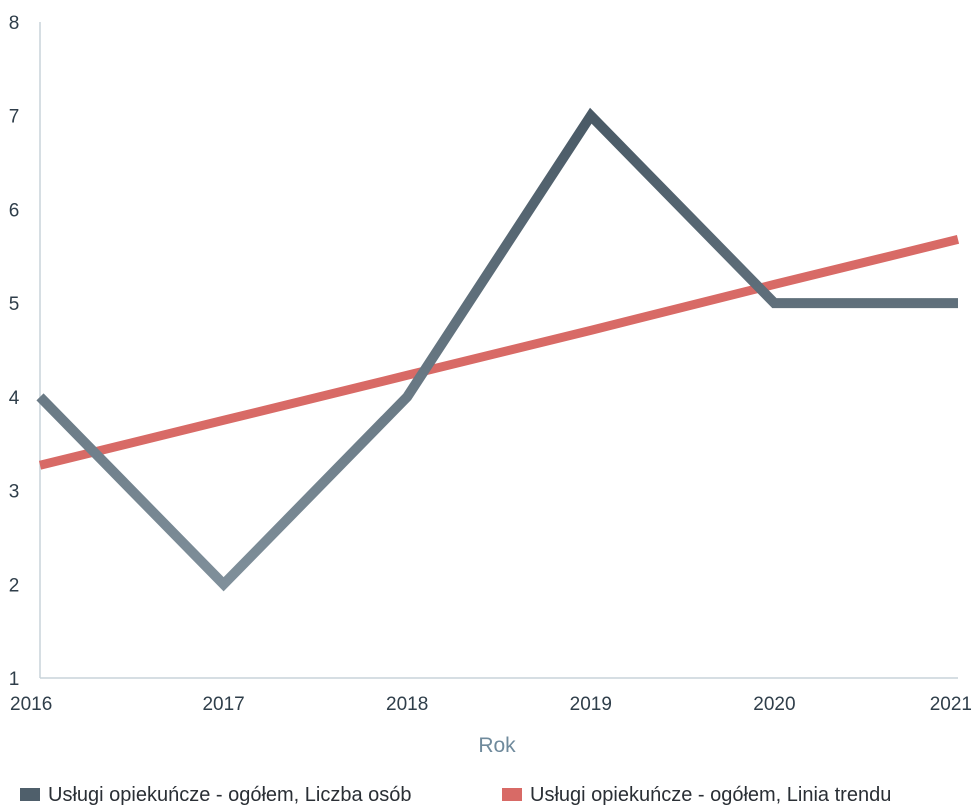 This screenshot has height=809, width=980. Describe the element at coordinates (14, 351) in the screenshot. I see `y-tick-labels: 1 2 3 4 5 6 7 8` at that location.